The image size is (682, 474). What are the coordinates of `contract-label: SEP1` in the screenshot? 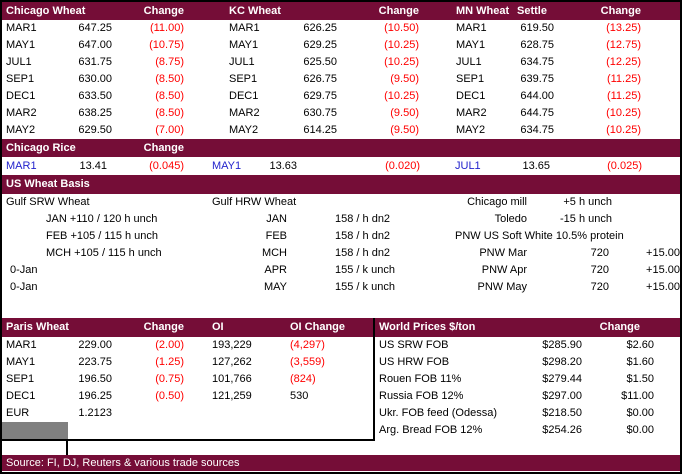 It's located at (243, 79).